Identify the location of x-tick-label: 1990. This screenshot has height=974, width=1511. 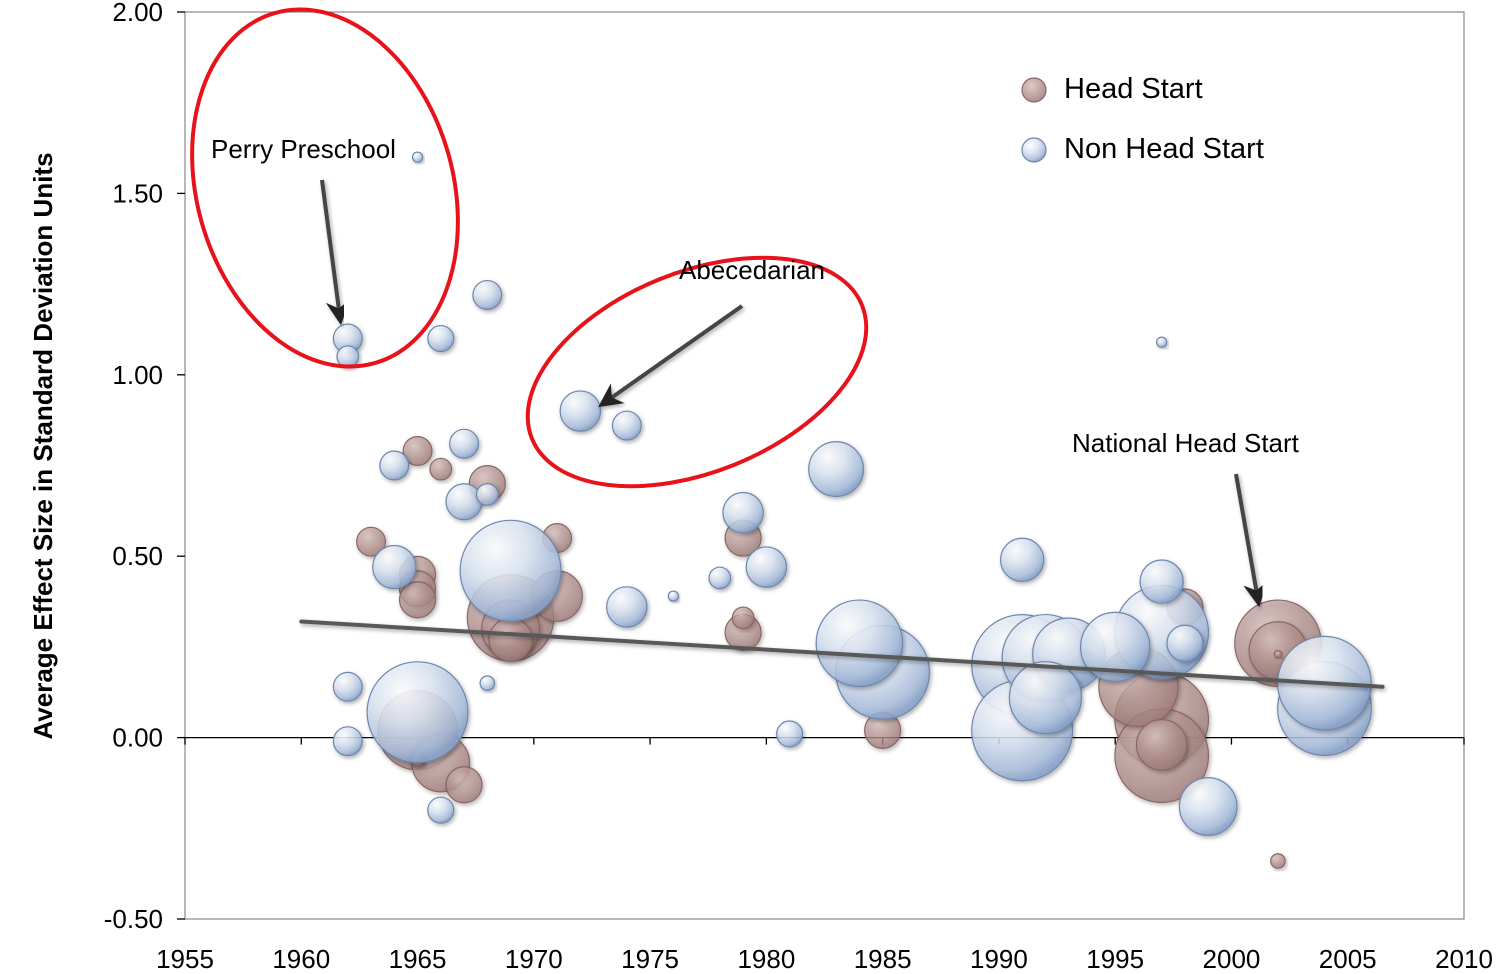
(999, 959).